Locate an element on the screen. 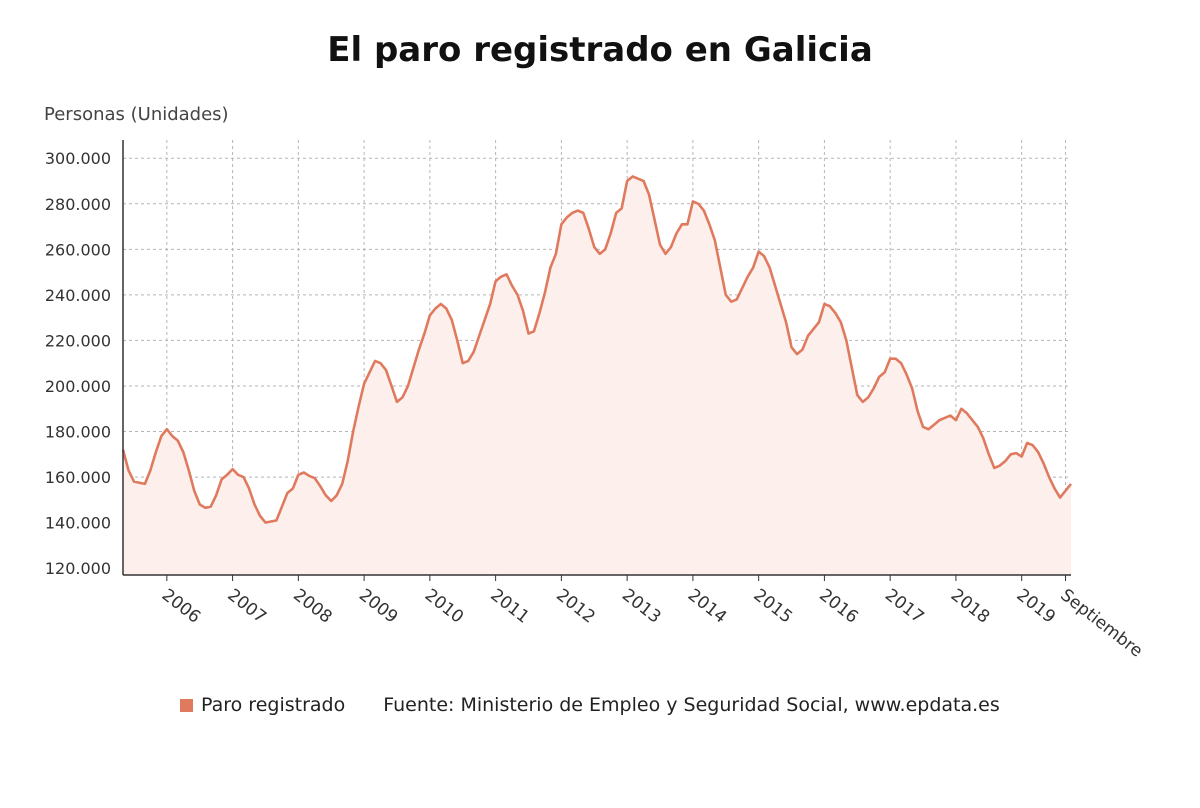  x-tick-label: 2009 is located at coordinates (378, 606).